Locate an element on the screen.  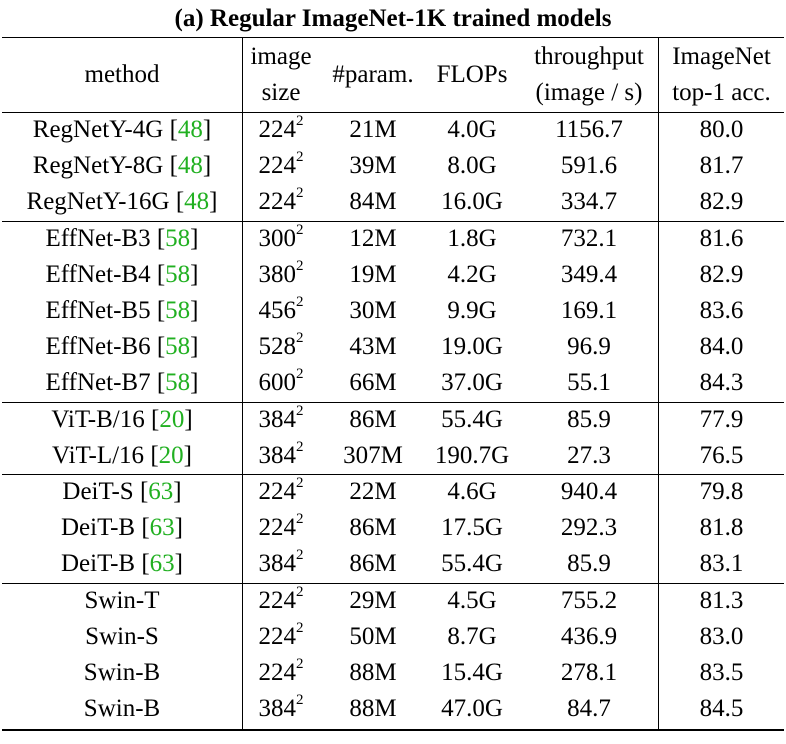
header-flops: FLOPs is located at coordinates (472, 74).